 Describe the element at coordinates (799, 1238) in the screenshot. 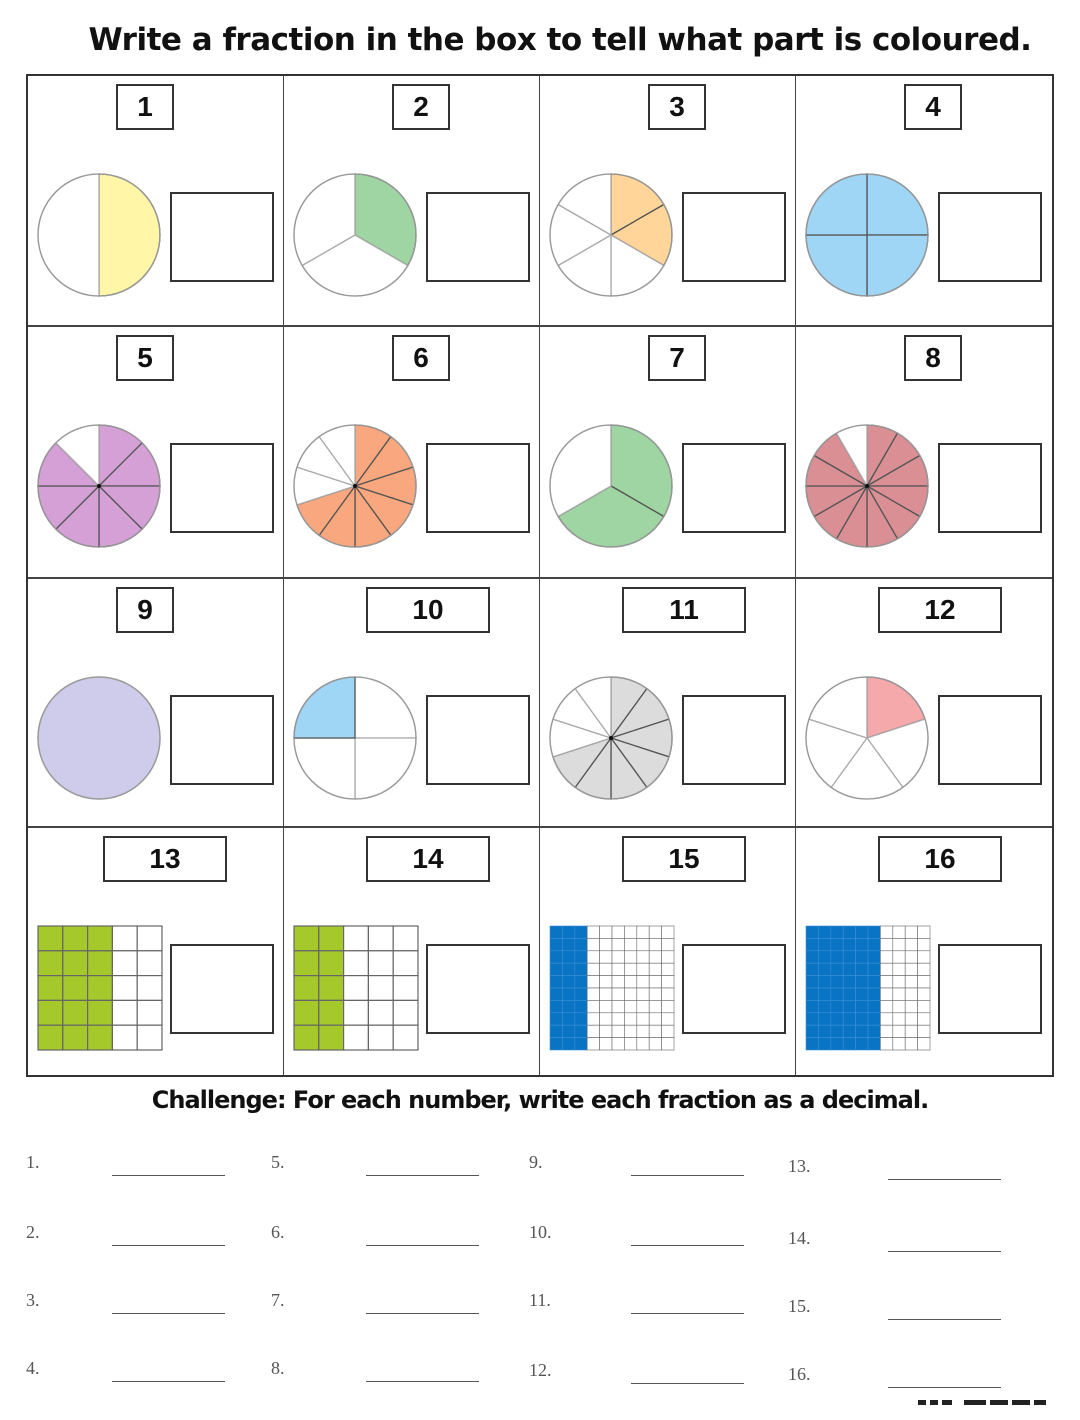

I see `challenge-label: 14.` at that location.